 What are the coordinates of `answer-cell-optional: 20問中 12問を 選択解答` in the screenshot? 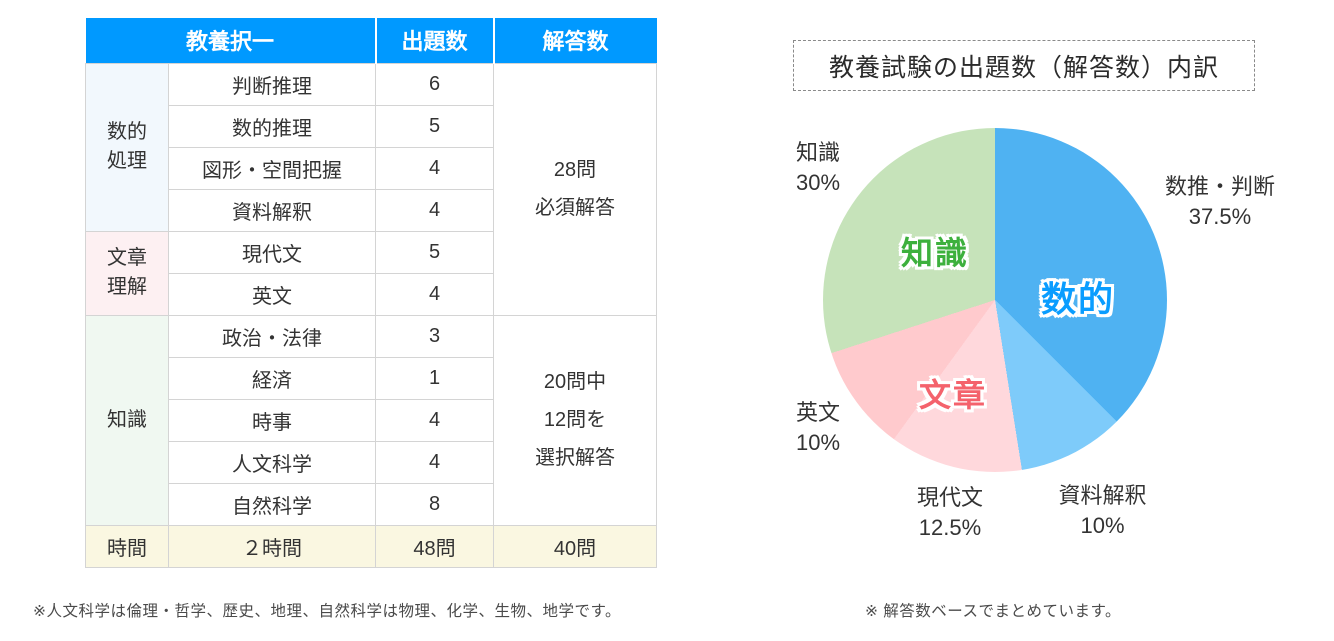 It's located at (575, 420).